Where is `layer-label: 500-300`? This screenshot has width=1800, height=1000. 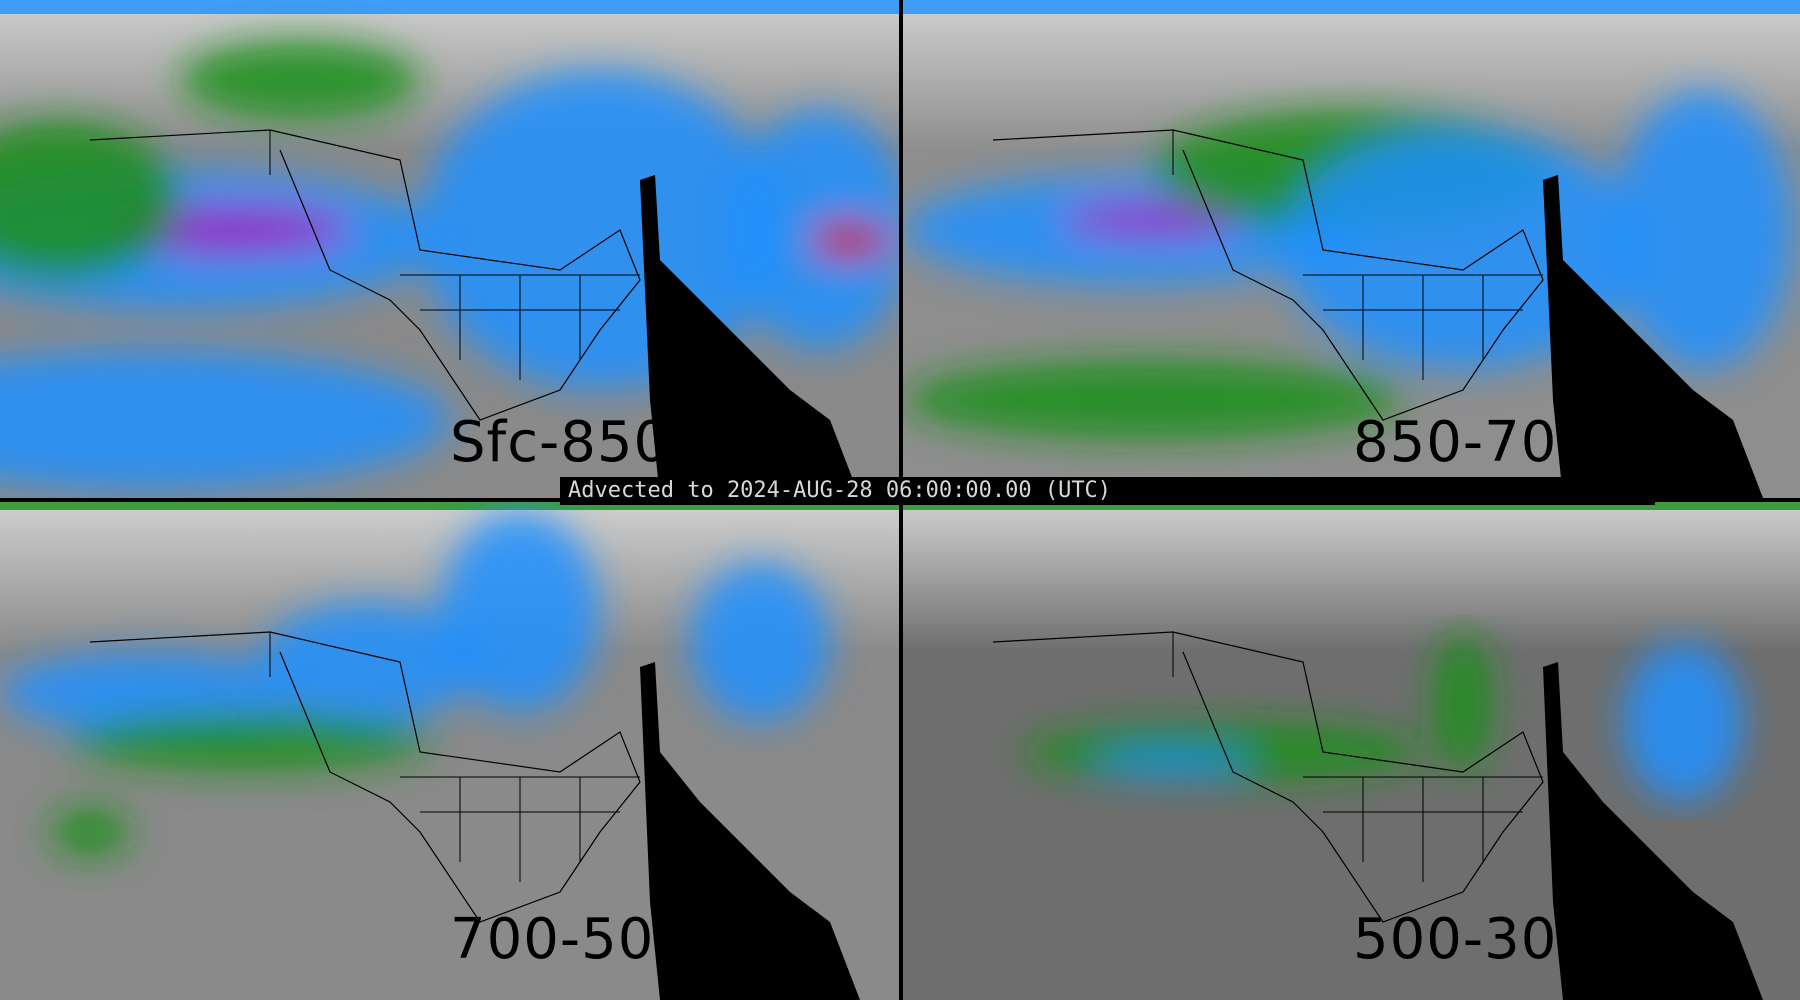 layer-label: 500-300 is located at coordinates (1473, 939).